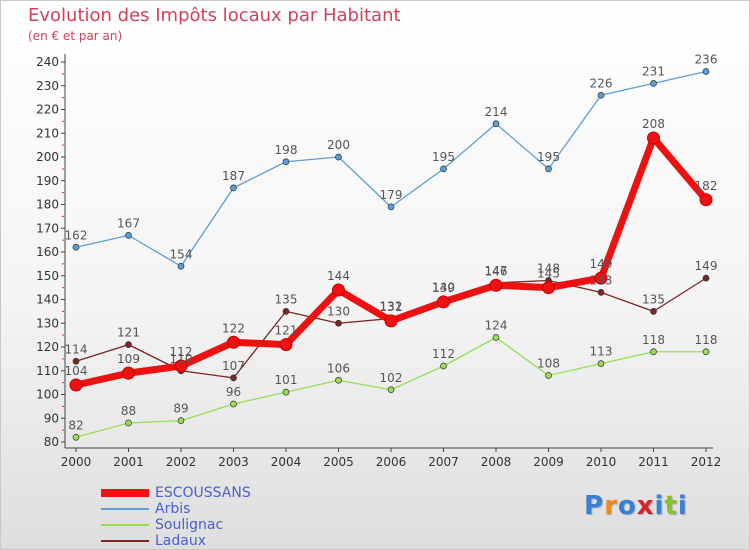 Image resolution: width=750 pixels, height=550 pixels. What do you see at coordinates (286, 462) in the screenshot?
I see `x-tick-label: 2004` at bounding box center [286, 462].